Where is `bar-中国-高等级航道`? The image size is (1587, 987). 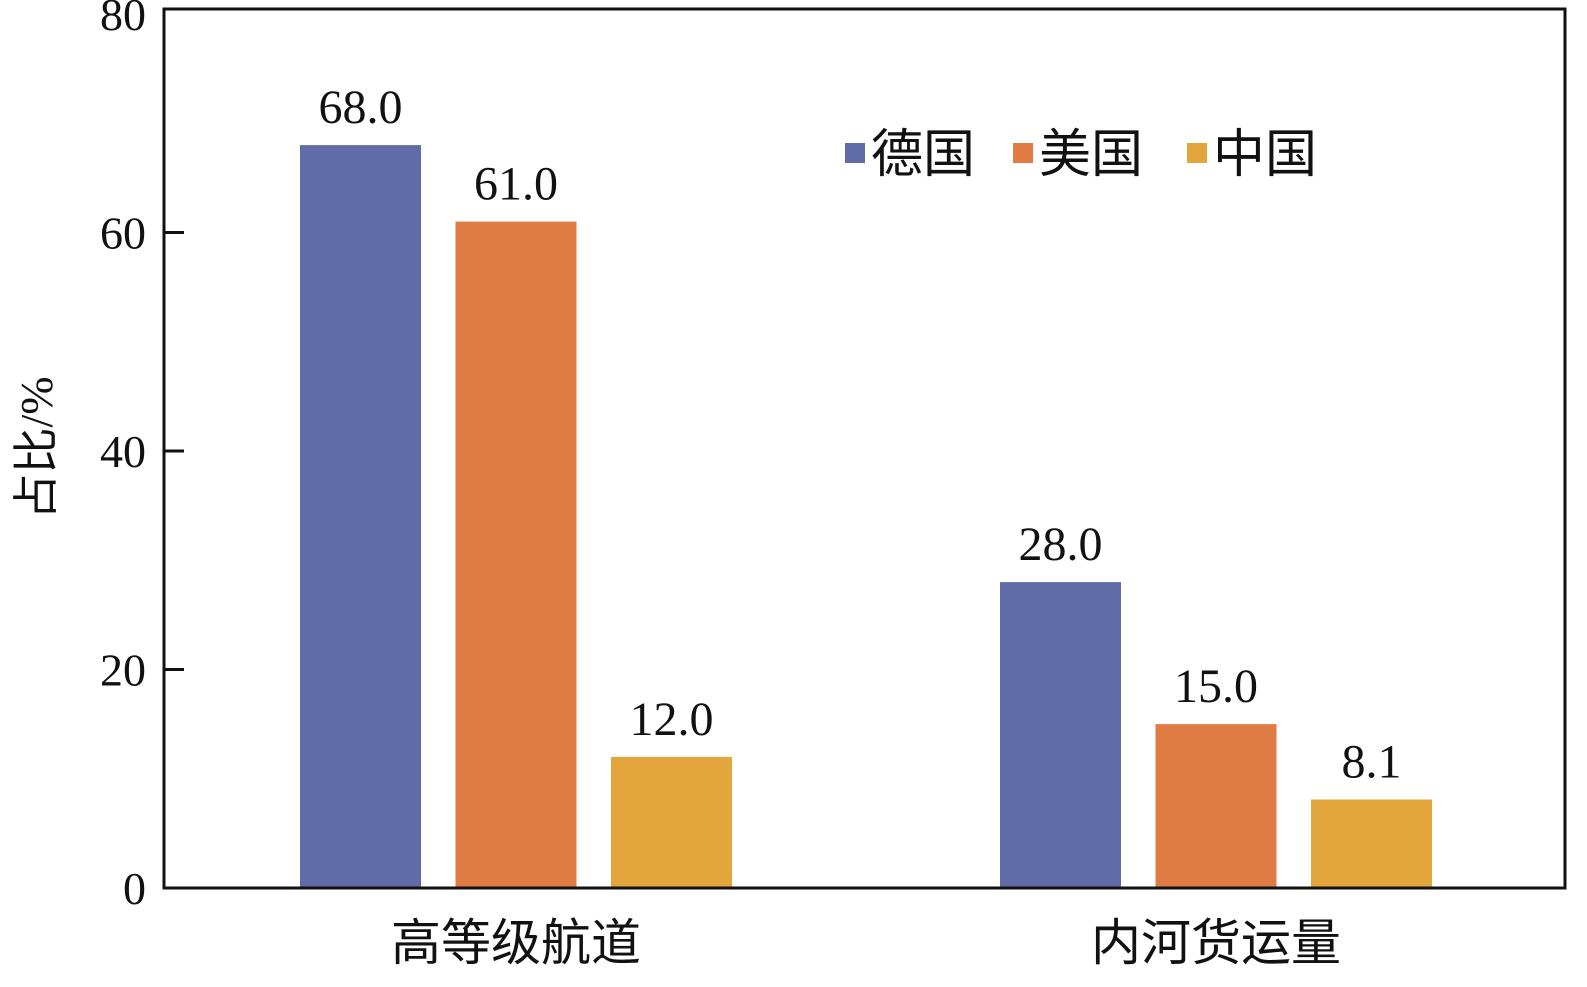 bar-中国-高等级航道 is located at coordinates (671, 822).